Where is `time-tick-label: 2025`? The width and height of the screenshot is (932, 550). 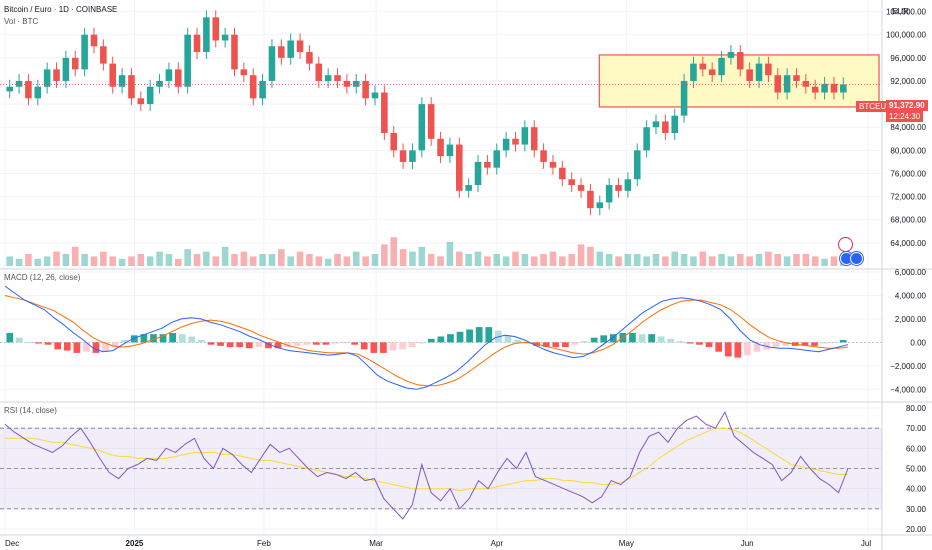 time-tick-label: 2025 is located at coordinates (135, 543).